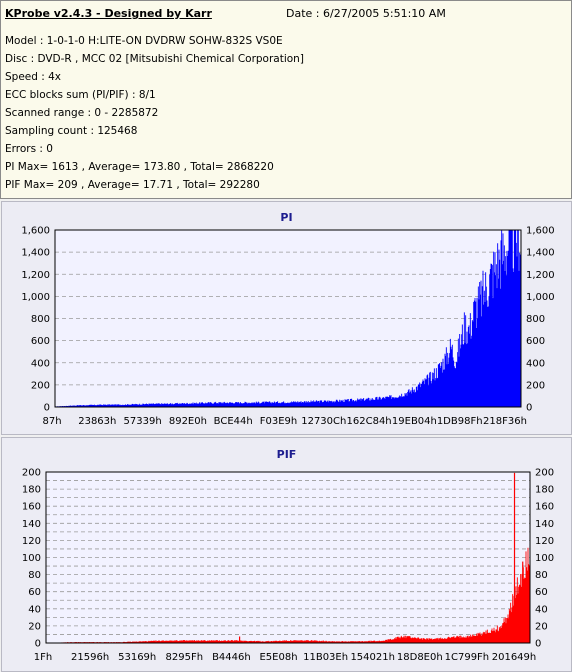  What do you see at coordinates (467, 657) in the screenshot?
I see `x-tick-label: 1C799Fh` at bounding box center [467, 657].